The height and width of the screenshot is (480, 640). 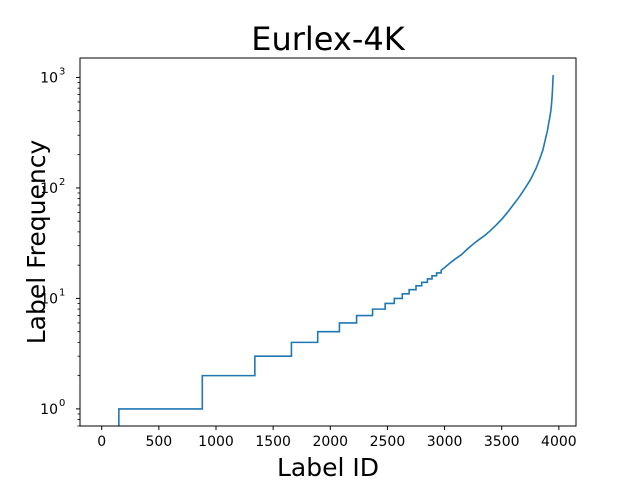 I want to click on x-tick-label: 4000, so click(x=559, y=442).